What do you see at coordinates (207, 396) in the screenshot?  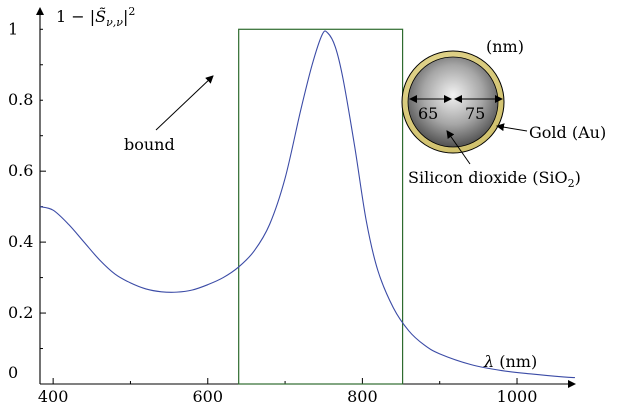 I see `x-tick-label: 600` at bounding box center [207, 396].